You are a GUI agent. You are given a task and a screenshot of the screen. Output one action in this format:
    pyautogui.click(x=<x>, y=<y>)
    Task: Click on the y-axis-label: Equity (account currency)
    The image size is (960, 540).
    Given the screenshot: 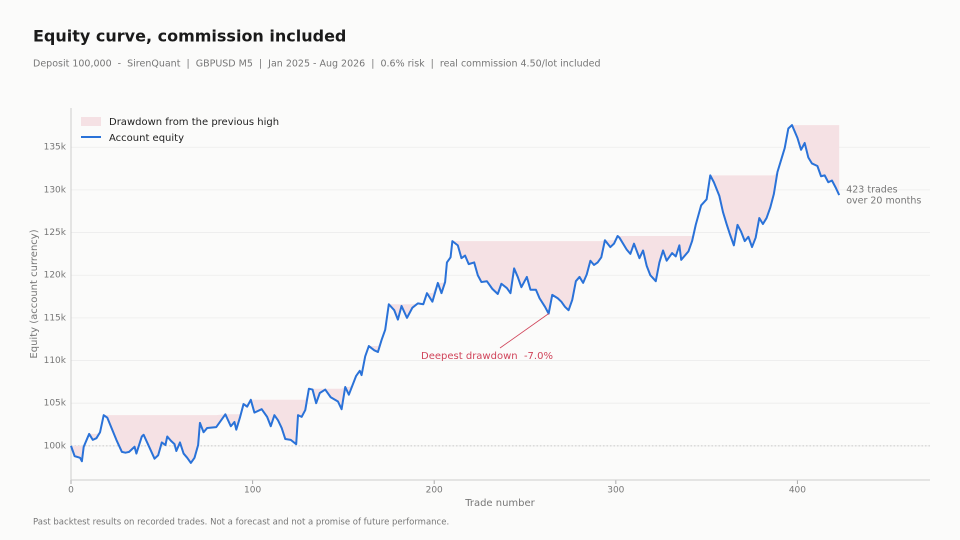 What is the action you would take?
    pyautogui.click(x=34, y=293)
    